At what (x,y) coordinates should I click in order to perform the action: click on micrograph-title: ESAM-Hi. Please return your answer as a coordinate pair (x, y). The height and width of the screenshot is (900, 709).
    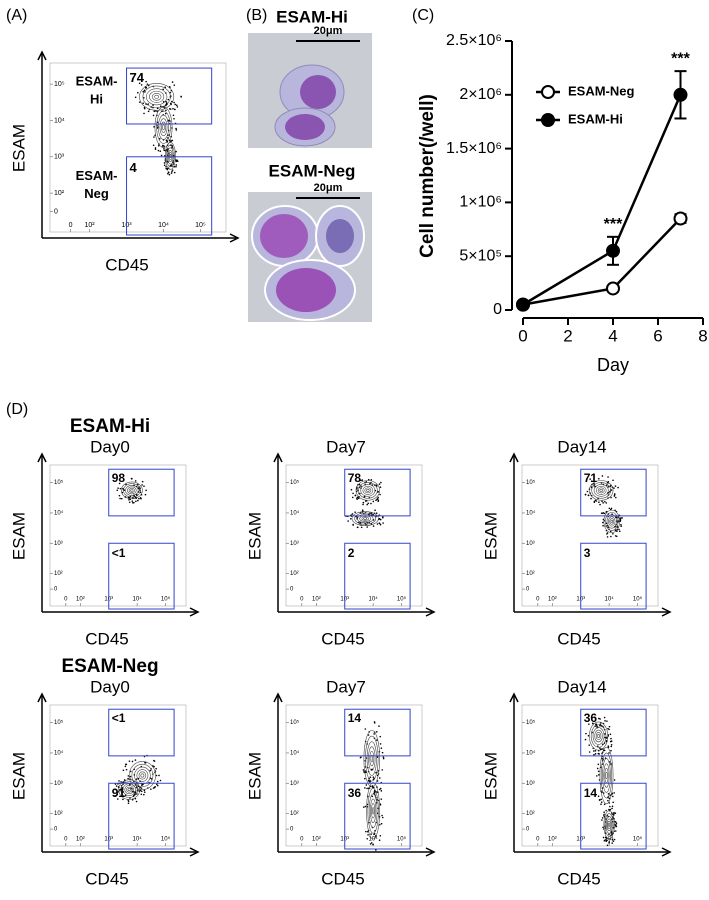
    Looking at the image, I should click on (312, 16).